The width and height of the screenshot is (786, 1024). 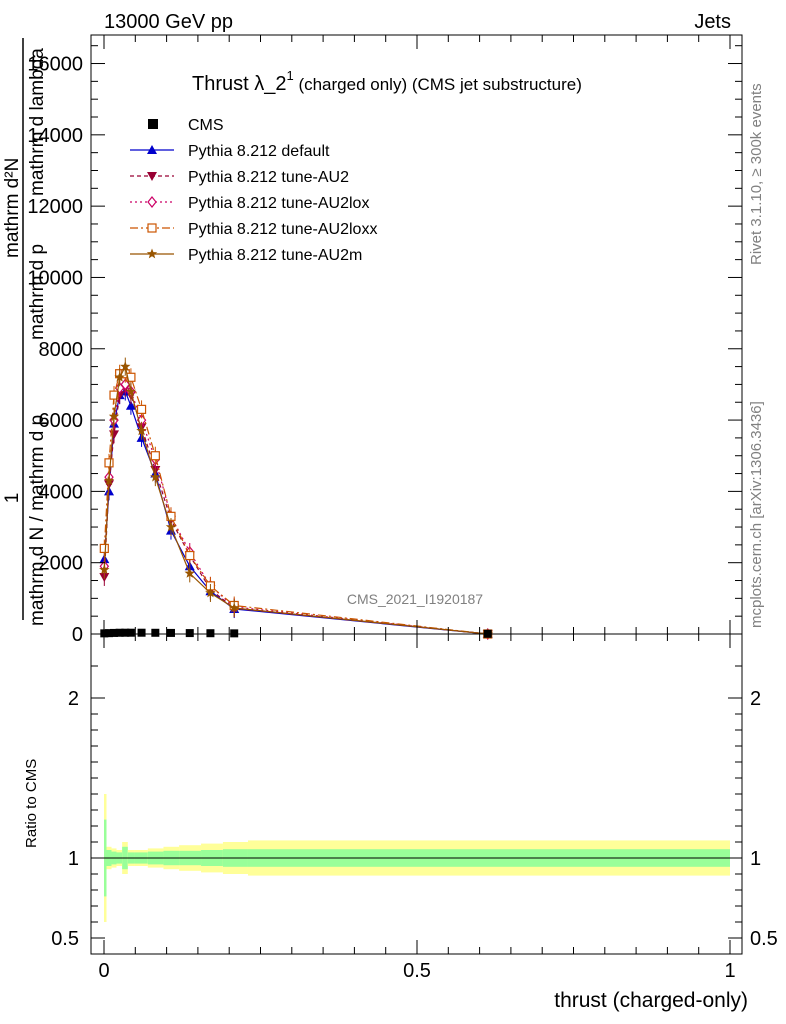 I want to click on legend-entry-2: Pythia 8.212 tune-AU2, so click(x=239, y=177).